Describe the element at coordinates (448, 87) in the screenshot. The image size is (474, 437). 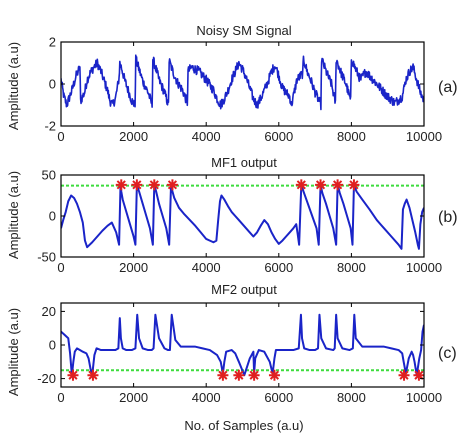
I see `panel-a-label: (a)` at that location.